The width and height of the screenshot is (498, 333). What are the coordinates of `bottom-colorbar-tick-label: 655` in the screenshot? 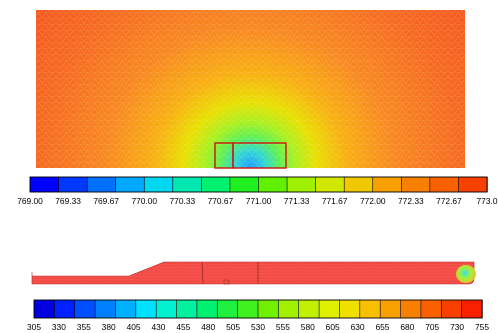 It's located at (382, 327).